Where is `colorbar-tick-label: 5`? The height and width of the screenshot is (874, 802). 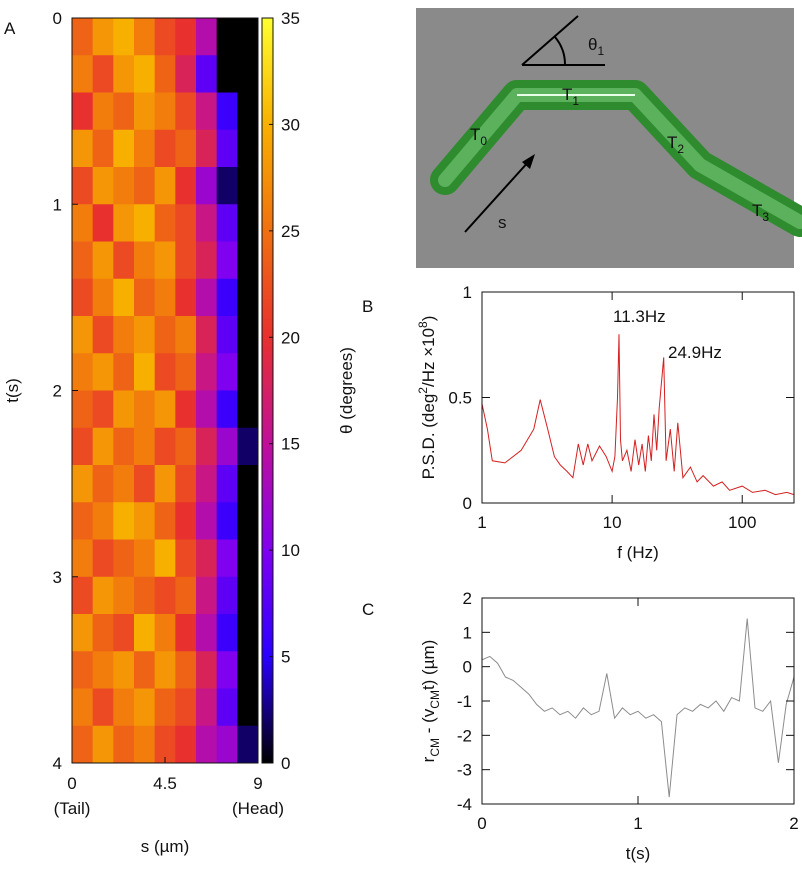 colorbar-tick-label: 5 is located at coordinates (285, 657).